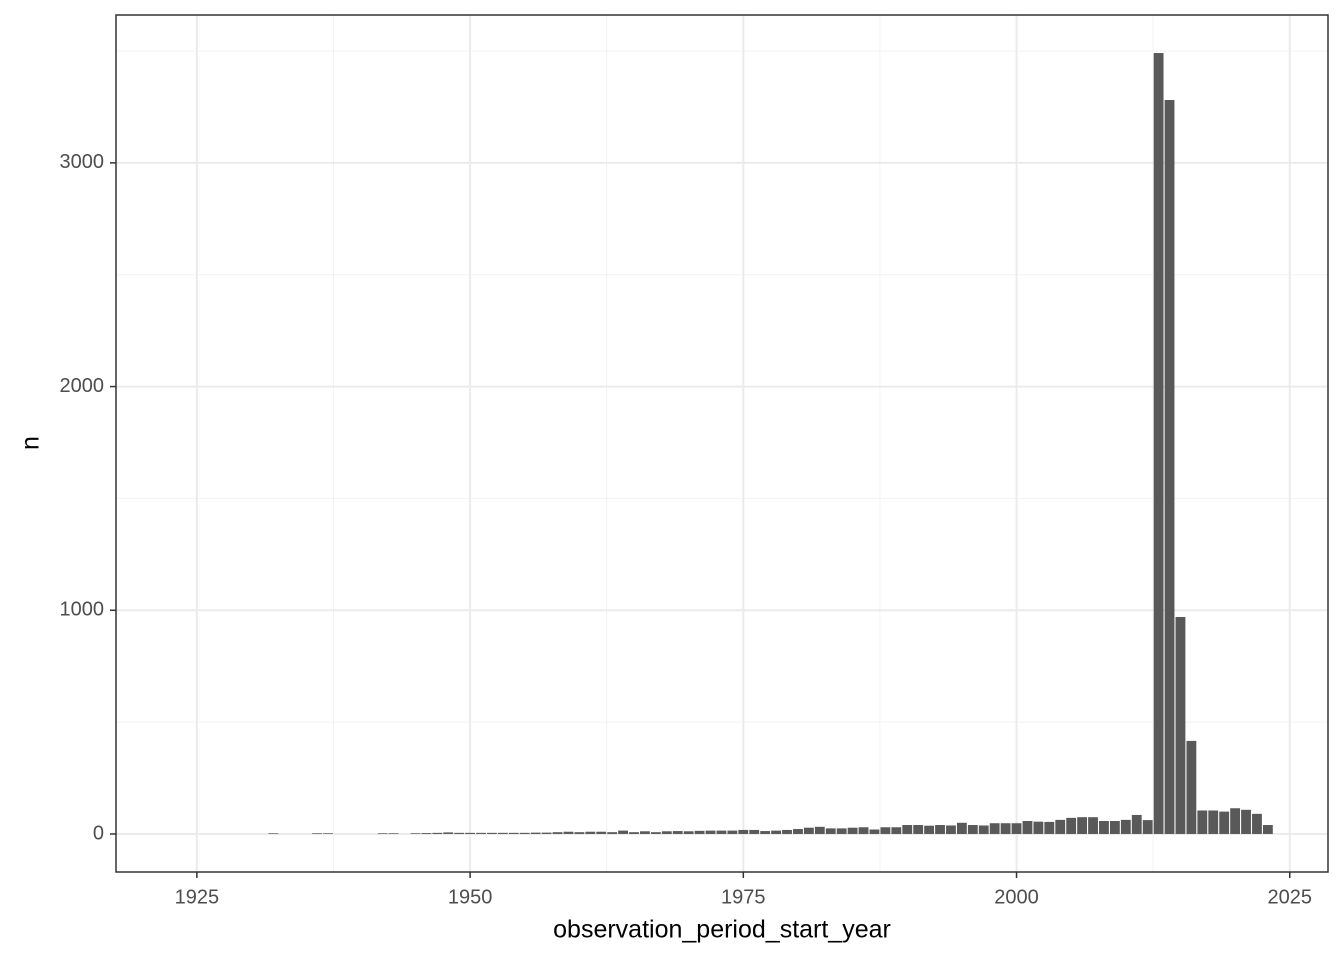 Image resolution: width=1344 pixels, height=960 pixels. Describe the element at coordinates (1016, 897) in the screenshot. I see `x-tick-label: 2000` at that location.